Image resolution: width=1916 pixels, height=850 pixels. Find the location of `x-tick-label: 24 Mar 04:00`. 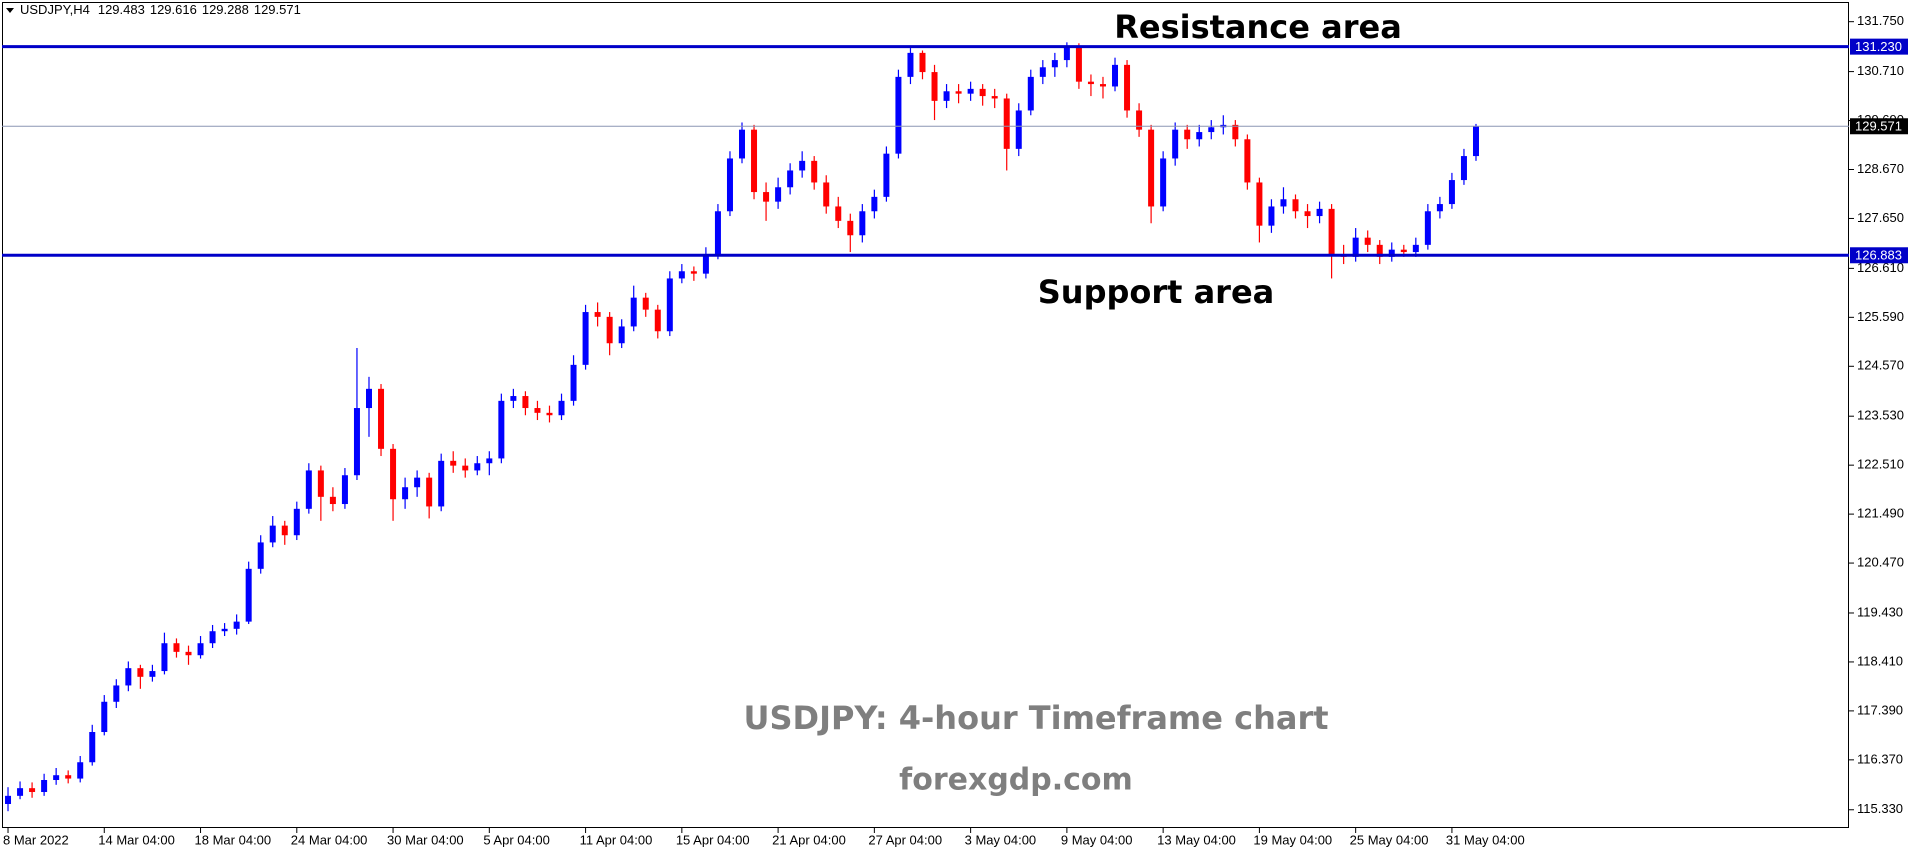

x-tick-label: 24 Mar 04:00 is located at coordinates (329, 839).